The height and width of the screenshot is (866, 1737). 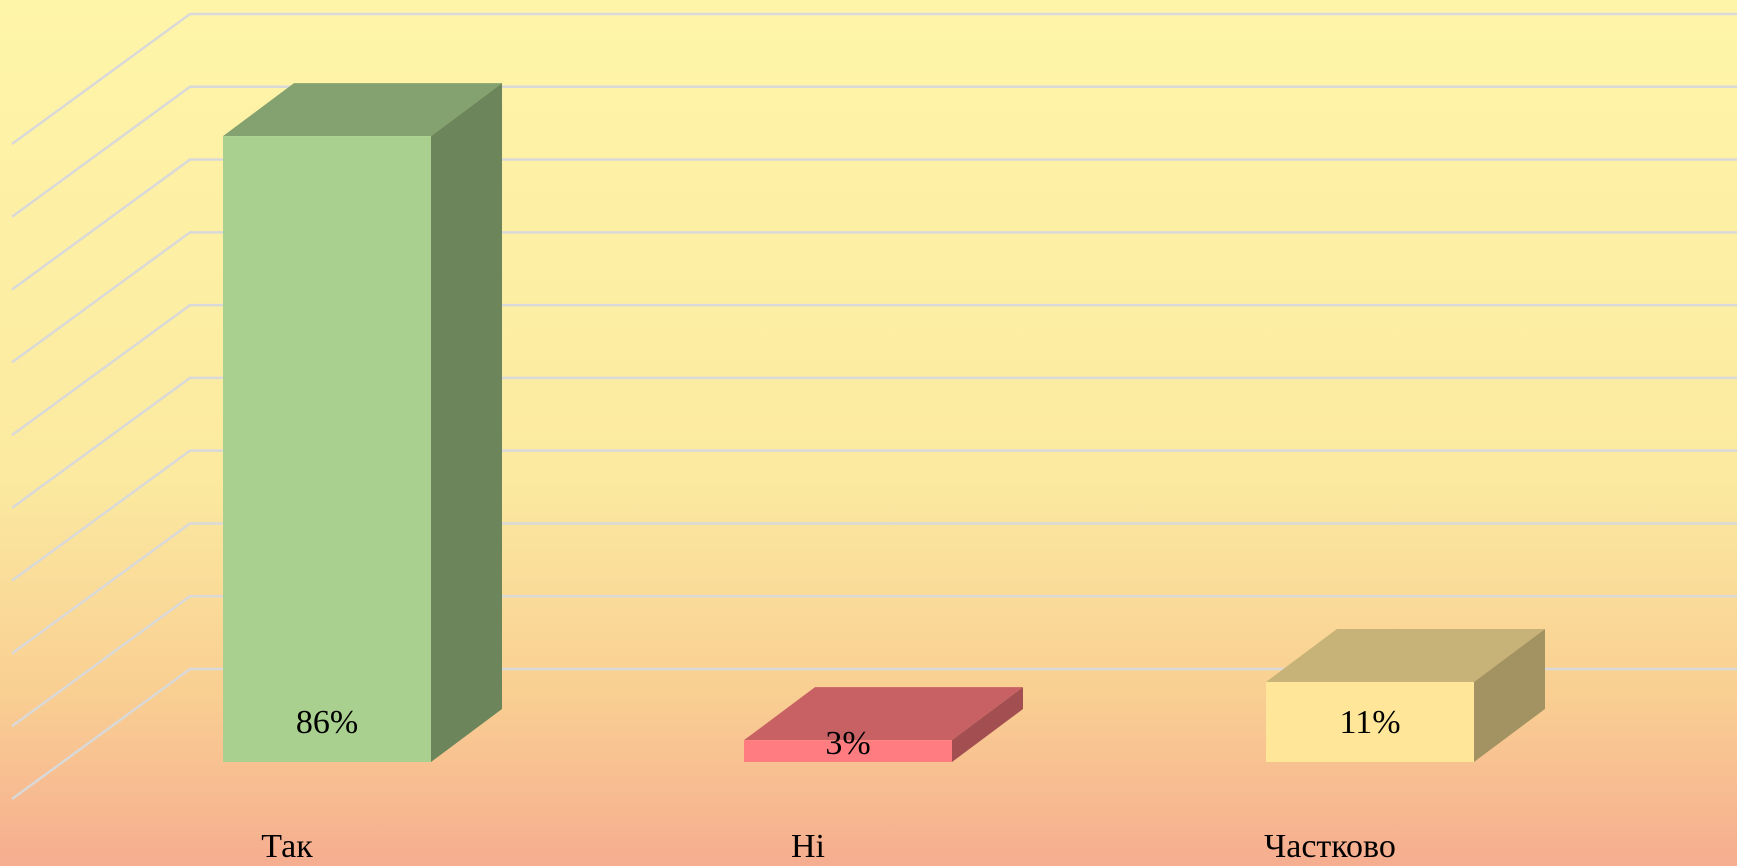 I want to click on data-label: 3%, so click(x=847, y=743).